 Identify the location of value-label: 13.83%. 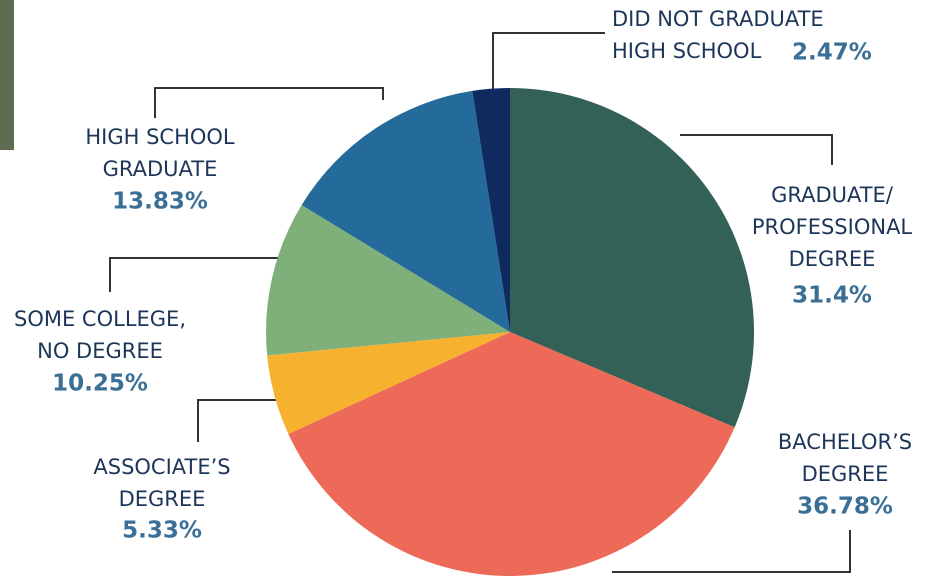
(160, 202).